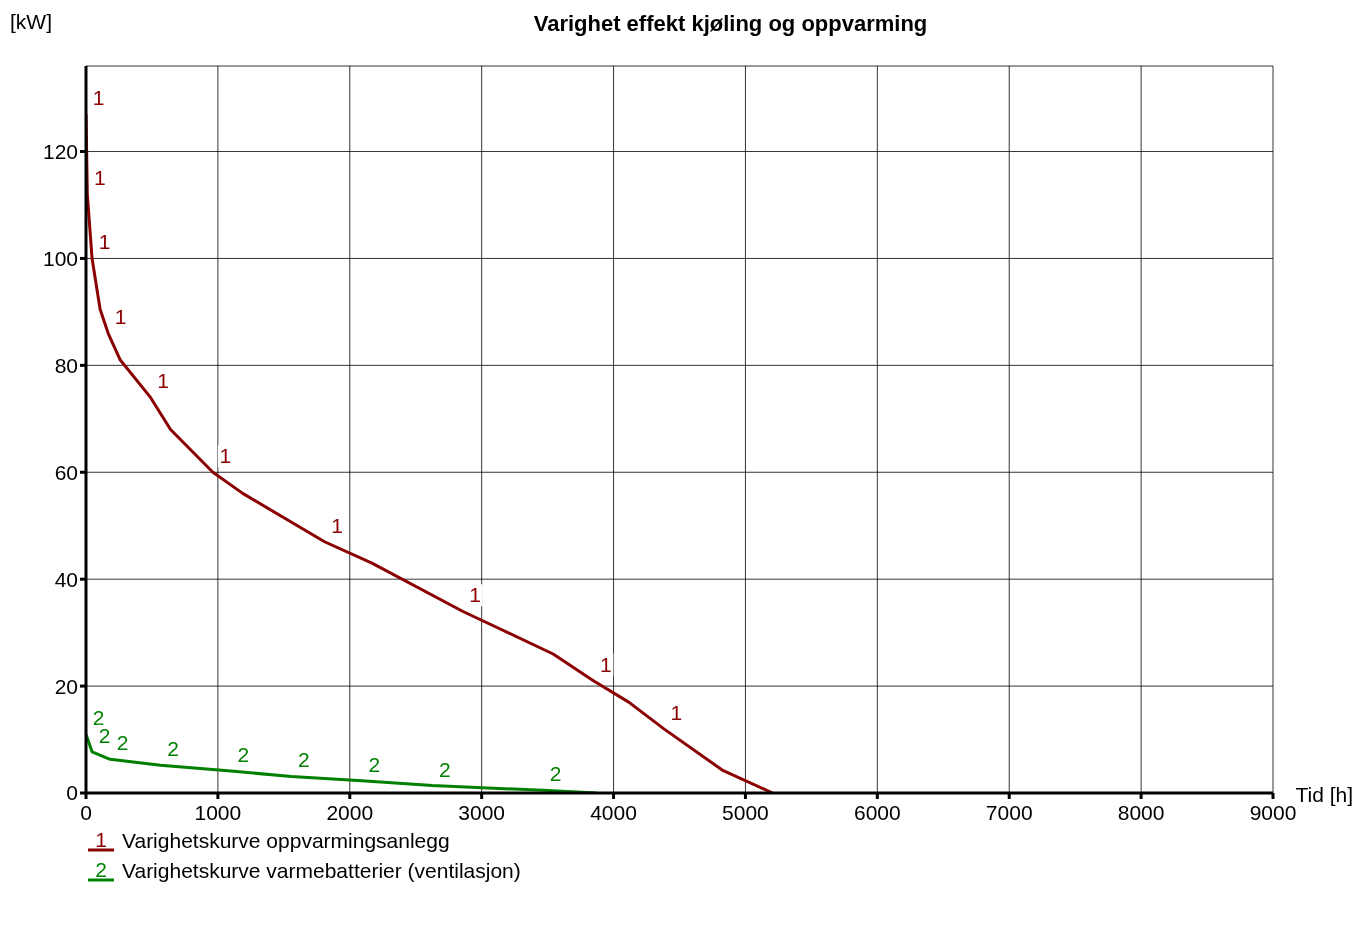  What do you see at coordinates (1009, 812) in the screenshot?
I see `x-tick-label: 7000` at bounding box center [1009, 812].